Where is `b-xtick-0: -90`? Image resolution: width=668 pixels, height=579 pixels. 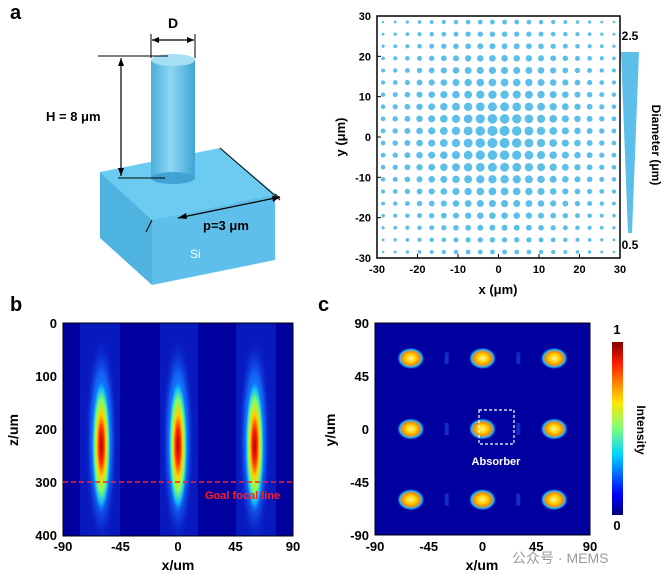 b-xtick-0: -90 is located at coordinates (63, 546).